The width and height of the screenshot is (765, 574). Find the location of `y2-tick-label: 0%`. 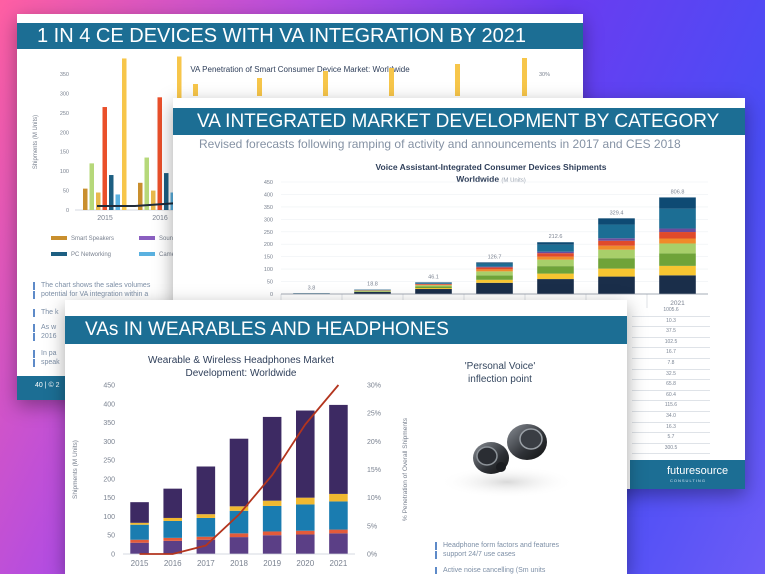

y2-tick-label: 0% is located at coordinates (372, 555).